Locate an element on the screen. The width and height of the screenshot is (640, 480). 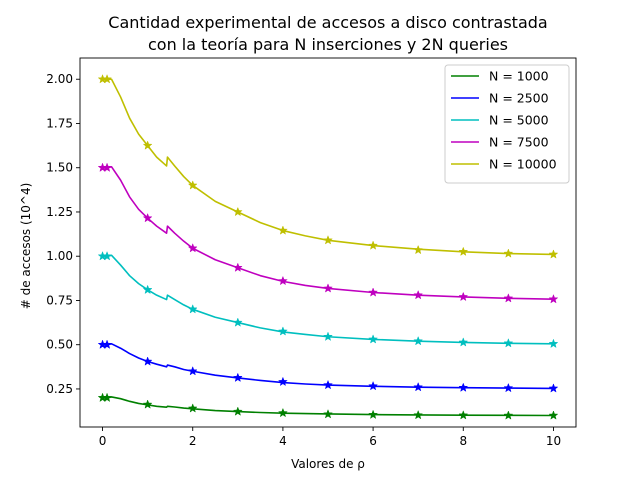
y-tick-label-6: 1.75 is located at coordinates (59, 123).